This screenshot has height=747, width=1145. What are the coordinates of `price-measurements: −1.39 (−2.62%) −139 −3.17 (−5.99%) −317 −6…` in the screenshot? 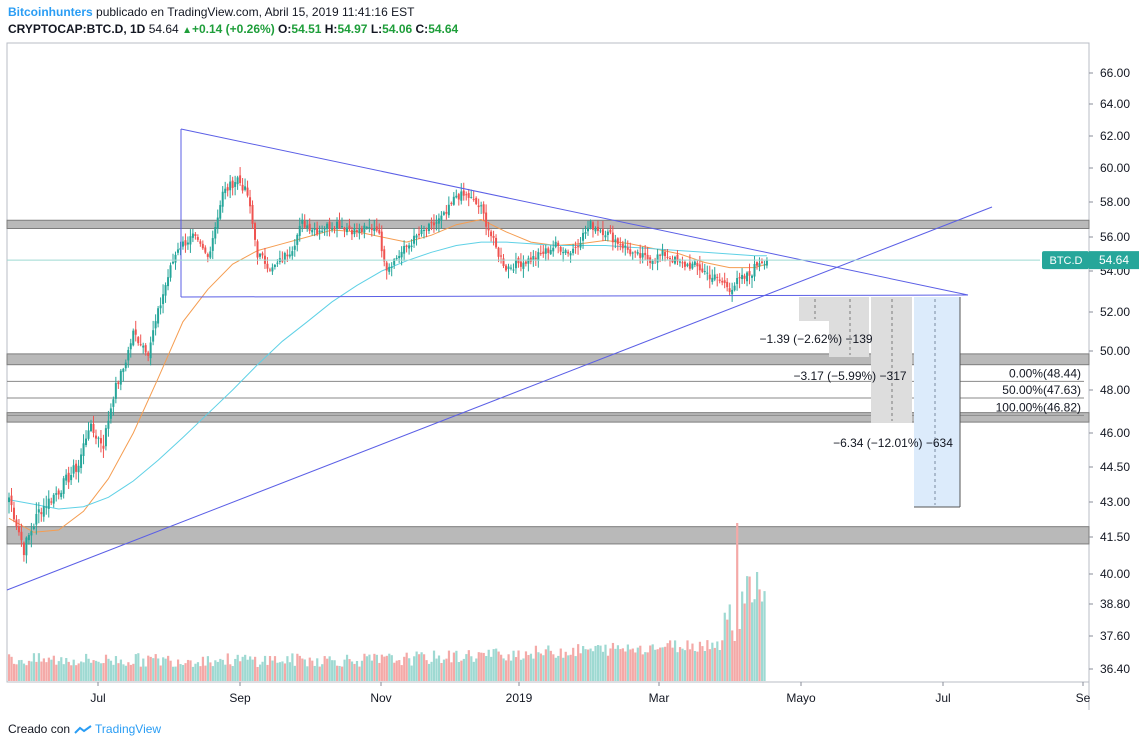 It's located at (860, 402).